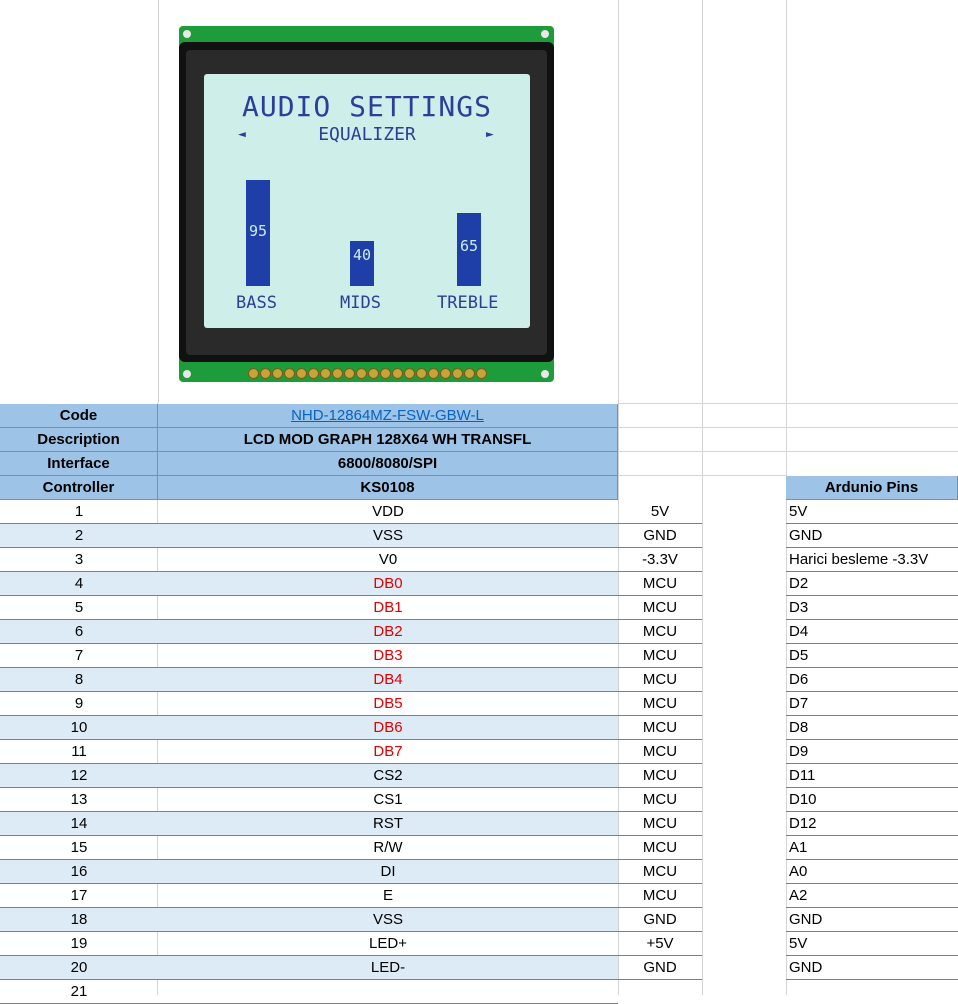 This screenshot has width=958, height=1004. I want to click on code-label: Code, so click(79, 416).